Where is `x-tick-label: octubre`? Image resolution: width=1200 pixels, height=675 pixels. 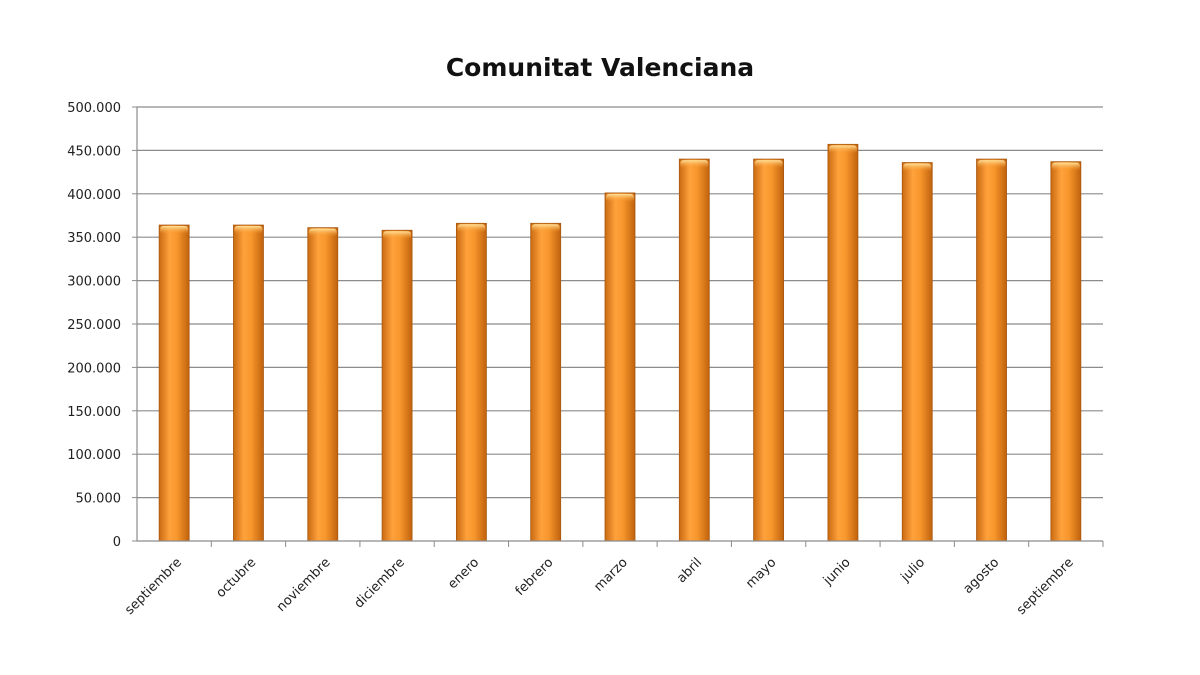
x-tick-label: octubre is located at coordinates (237, 578).